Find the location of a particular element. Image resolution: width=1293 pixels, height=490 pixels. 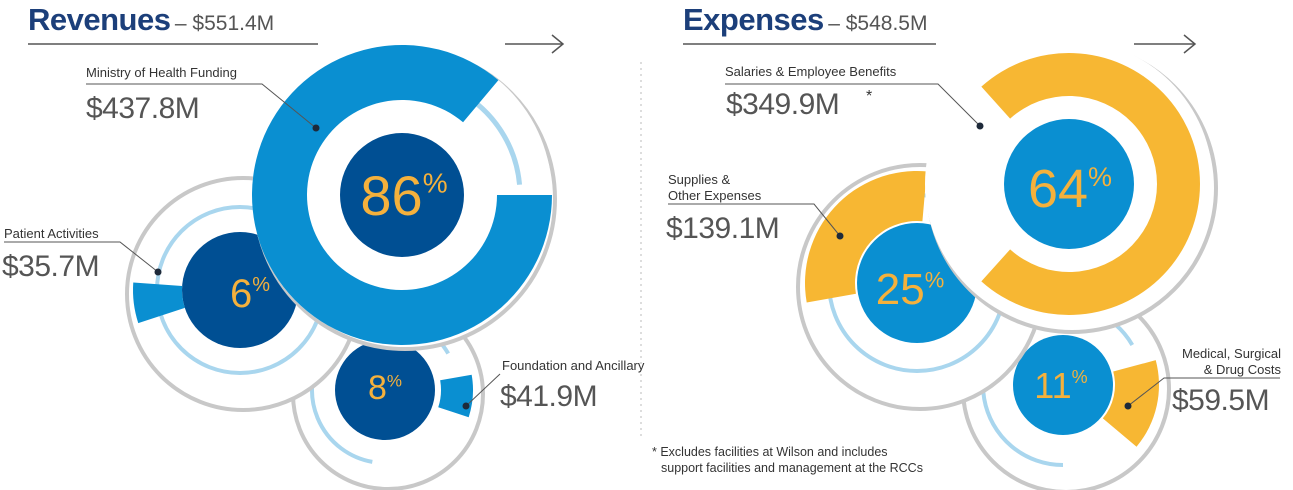

moh-arc is located at coordinates (401, 194).